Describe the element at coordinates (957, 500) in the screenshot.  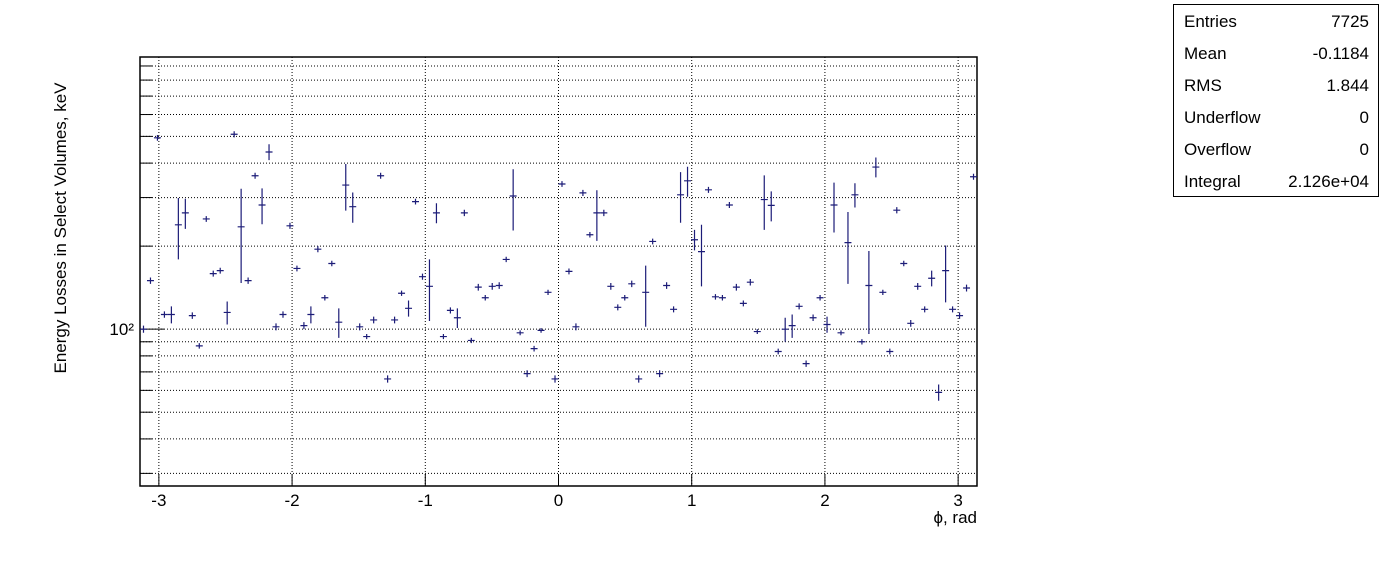
I see `x-tick-label: 3` at that location.